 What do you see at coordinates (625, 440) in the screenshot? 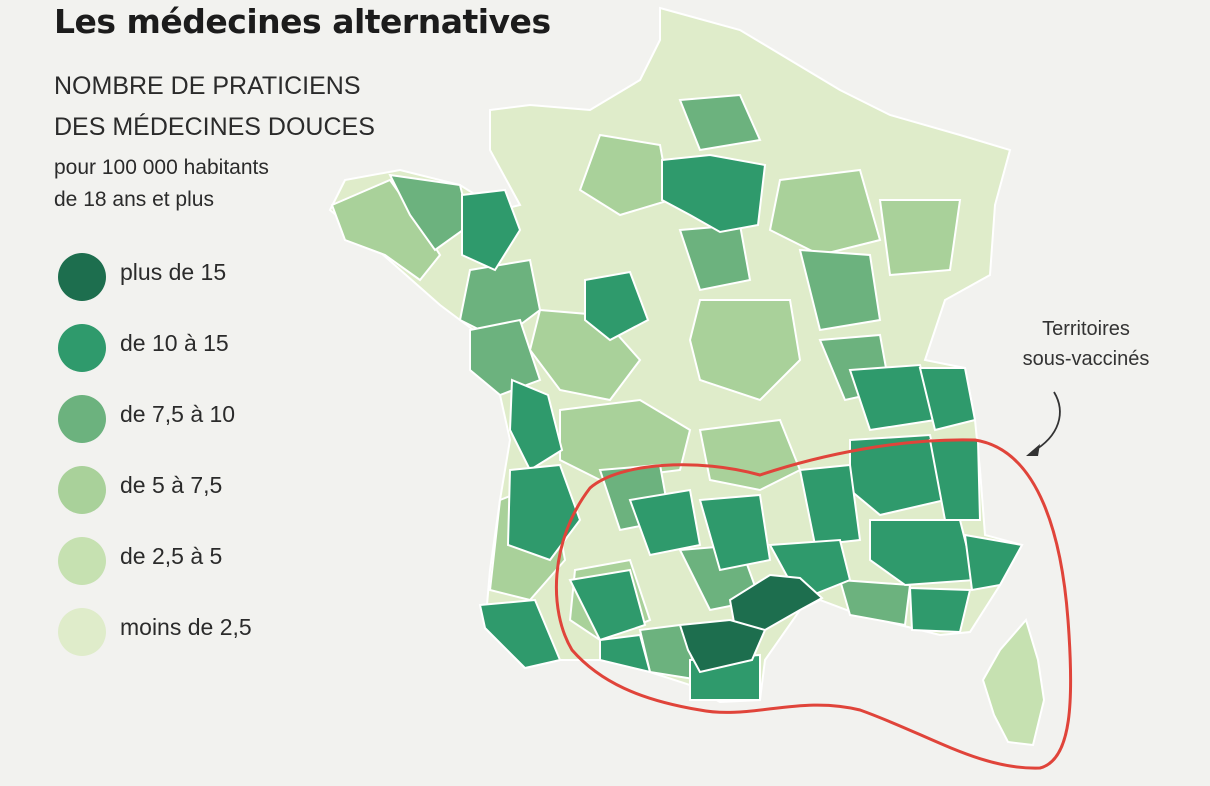
I see `region-limousin` at bounding box center [625, 440].